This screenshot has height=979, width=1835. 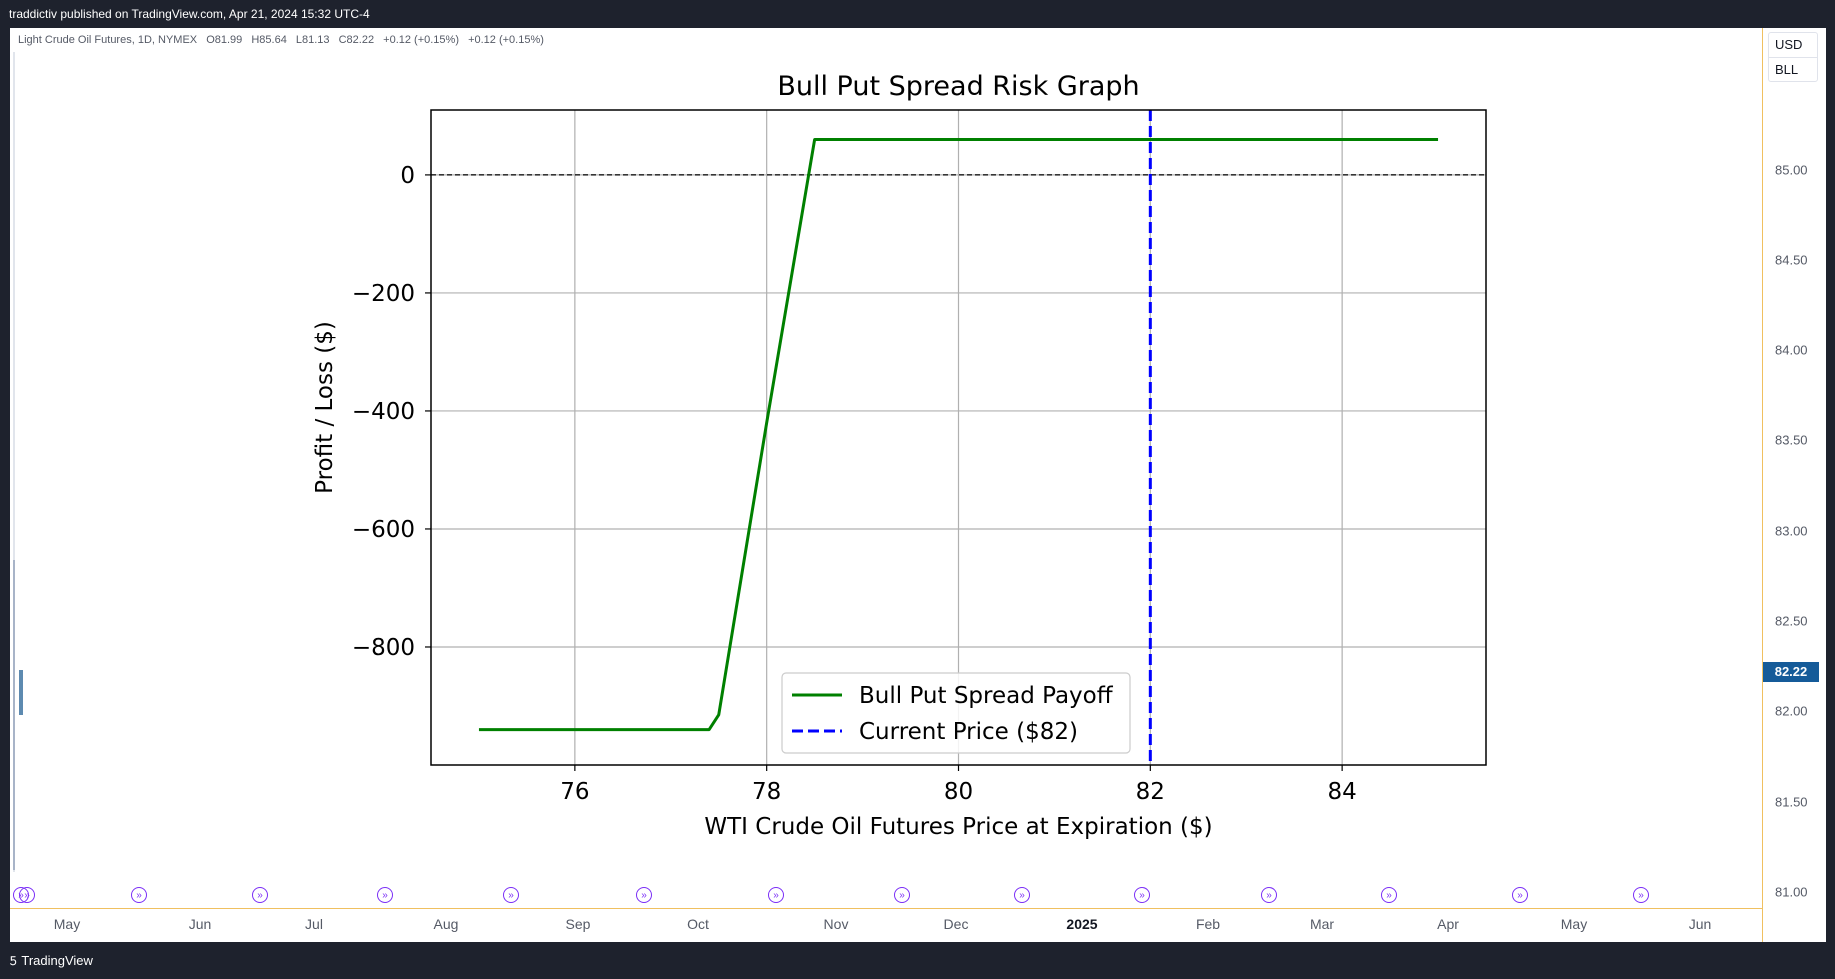 What do you see at coordinates (917, 960) in the screenshot?
I see `footer-bar: 𝟻​ TradingView` at bounding box center [917, 960].